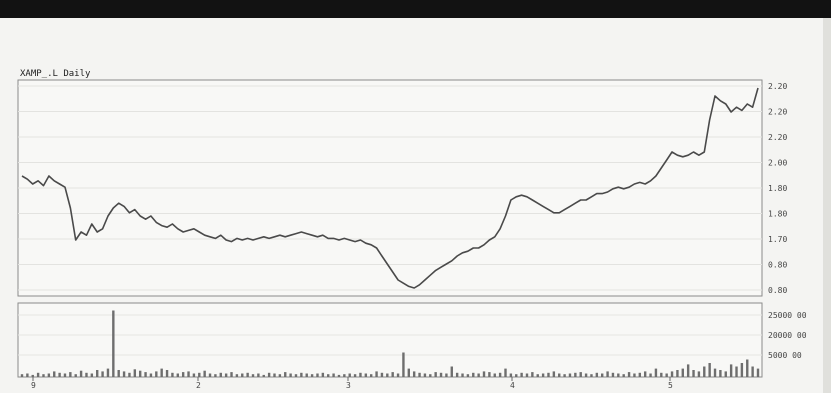 The height and width of the screenshot is (393, 831). I want to click on x-tick-label: 4, so click(512, 385).